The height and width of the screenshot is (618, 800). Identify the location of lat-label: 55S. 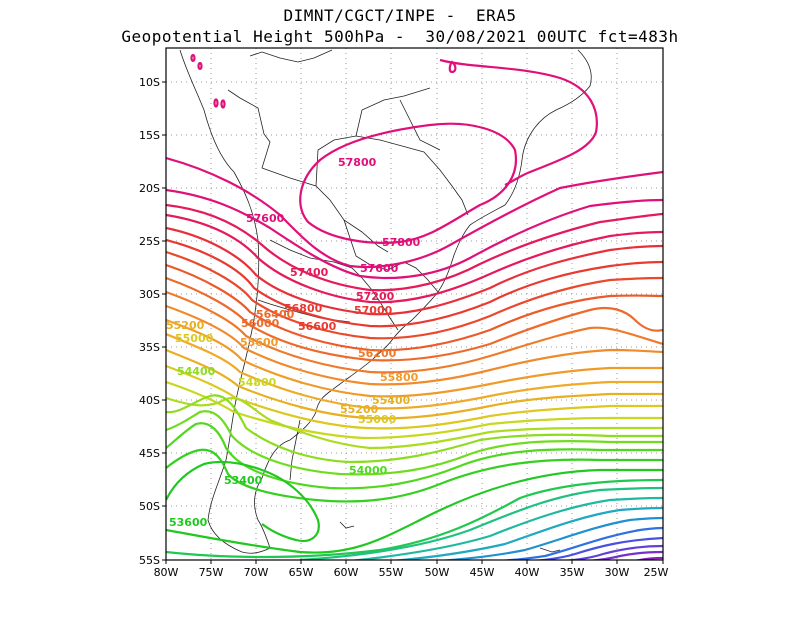
(149, 560).